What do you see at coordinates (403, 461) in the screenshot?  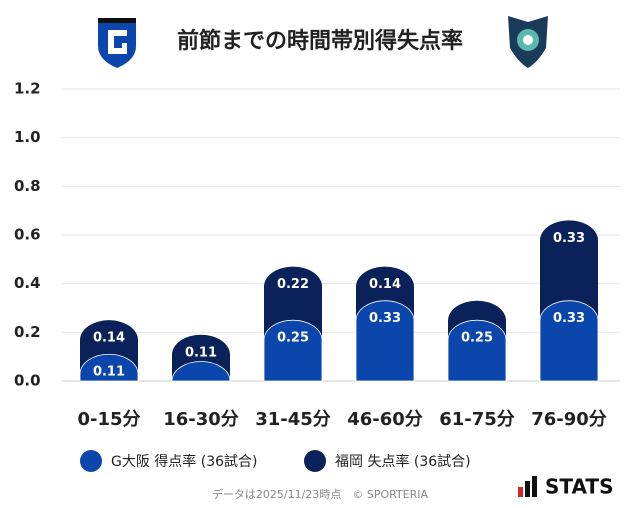 I see `legend-label: 福岡 失点率 (36試合)` at bounding box center [403, 461].